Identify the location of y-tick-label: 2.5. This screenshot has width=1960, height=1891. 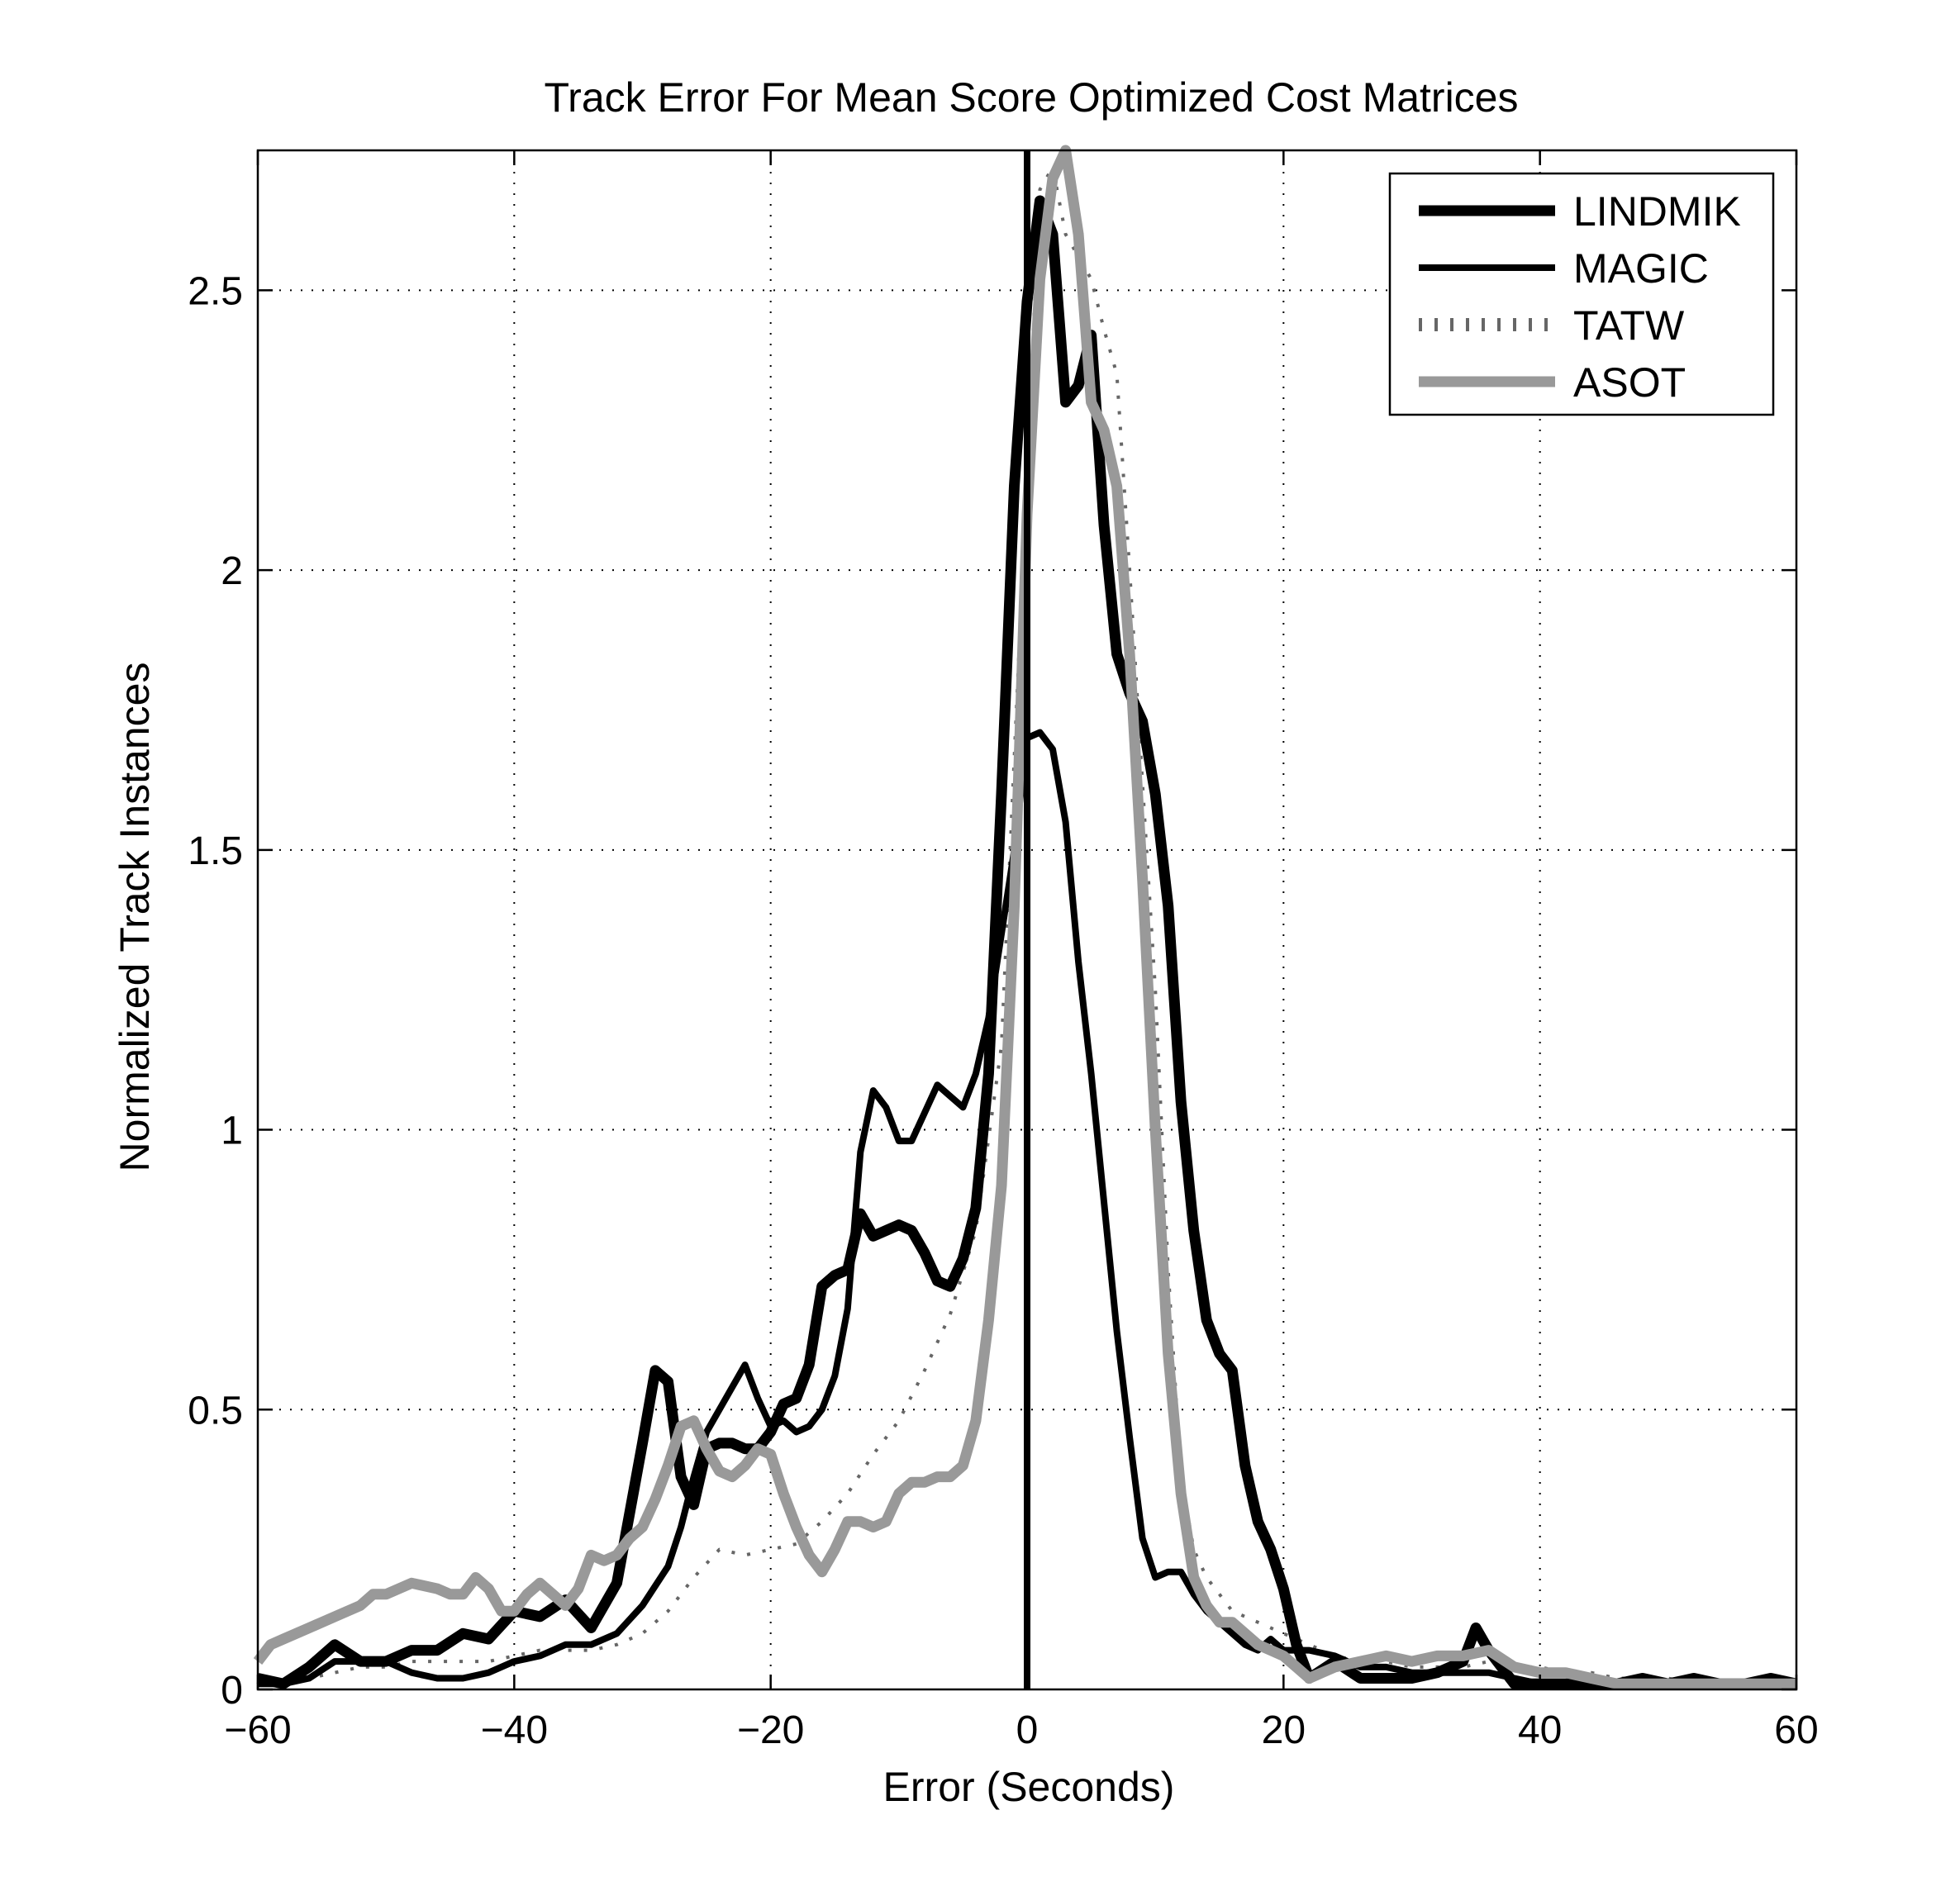
(216, 291).